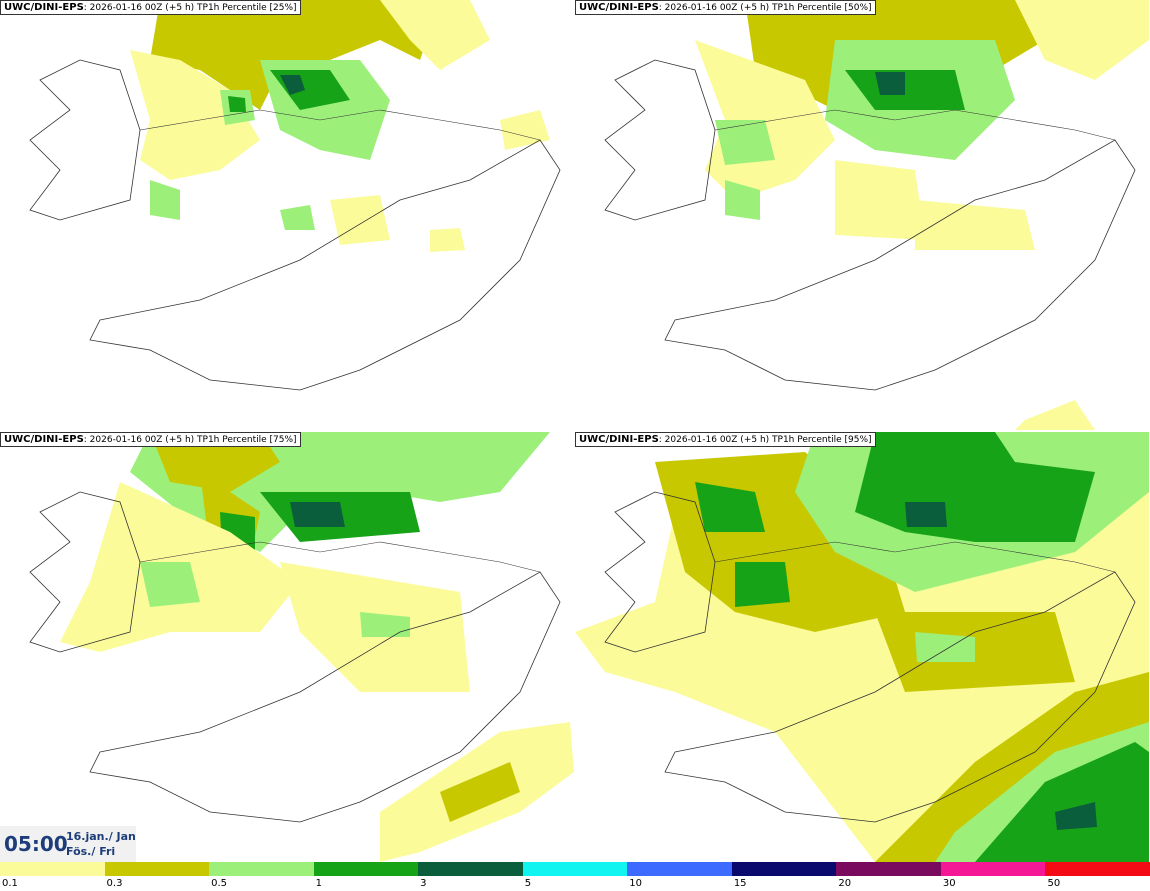 This screenshot has height=891, width=1150. I want to click on valid-time-clock: 05:00, so click(36, 844).